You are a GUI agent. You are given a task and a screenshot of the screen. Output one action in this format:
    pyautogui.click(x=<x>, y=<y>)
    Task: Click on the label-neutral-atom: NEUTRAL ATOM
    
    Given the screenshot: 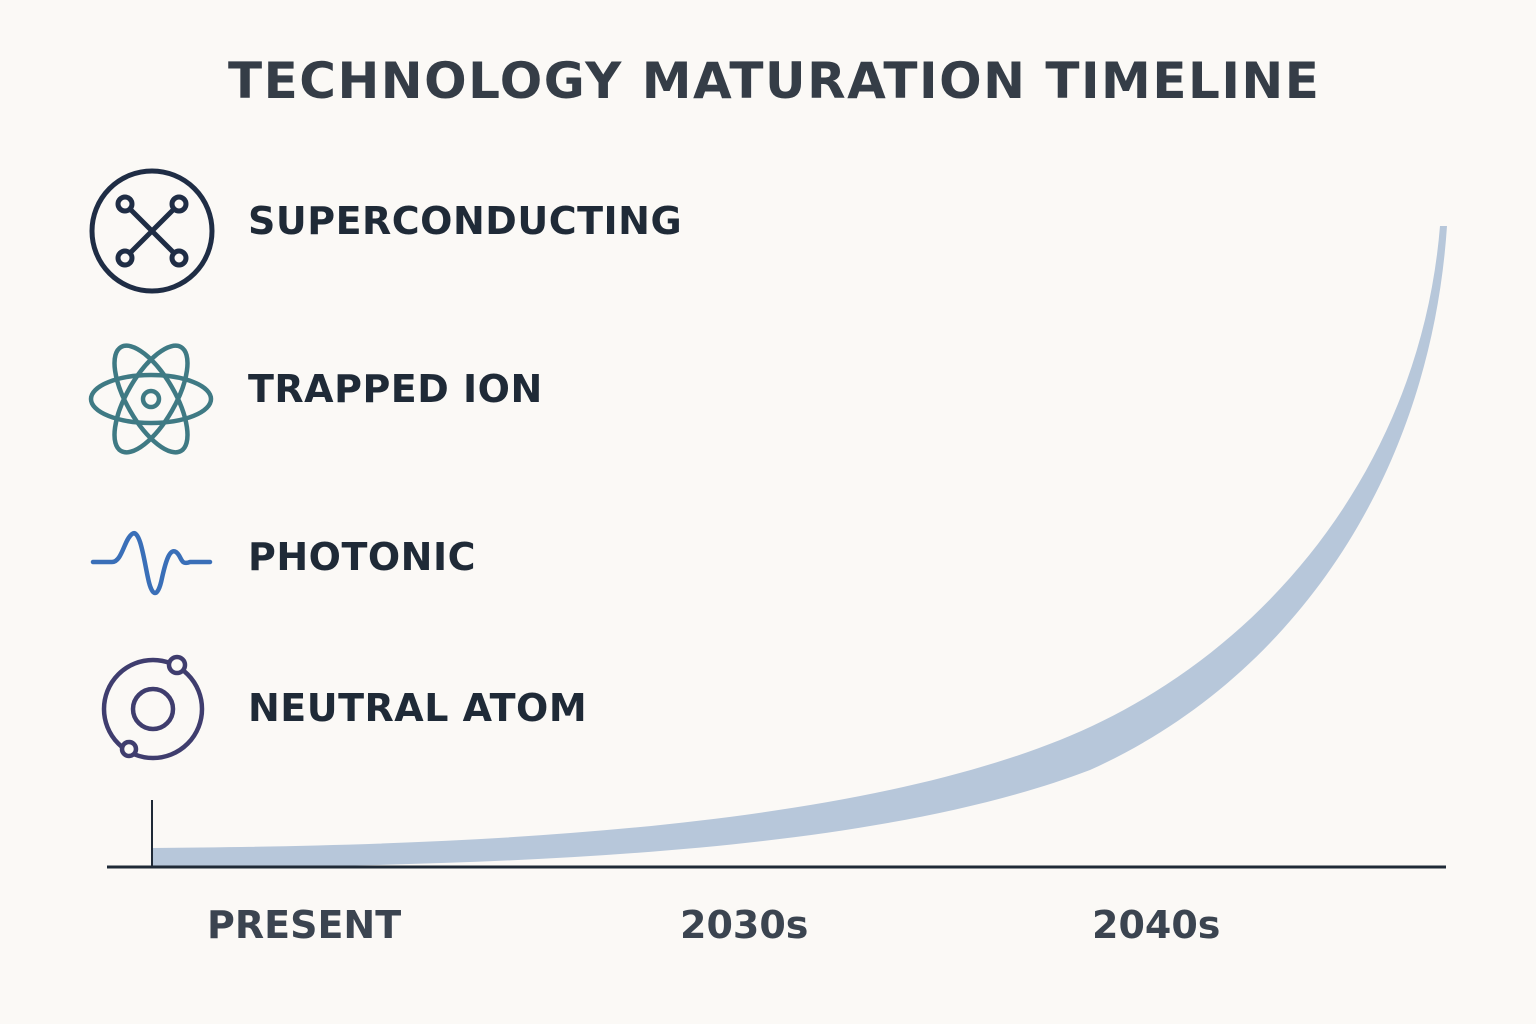 What is the action you would take?
    pyautogui.click(x=418, y=708)
    